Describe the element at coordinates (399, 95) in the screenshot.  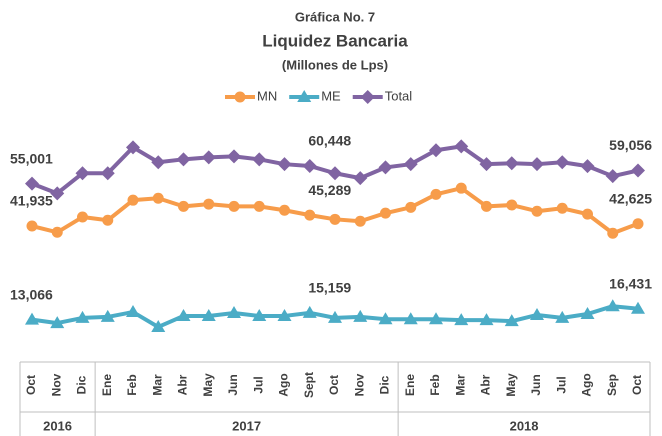
I see `legend-label: Total` at that location.